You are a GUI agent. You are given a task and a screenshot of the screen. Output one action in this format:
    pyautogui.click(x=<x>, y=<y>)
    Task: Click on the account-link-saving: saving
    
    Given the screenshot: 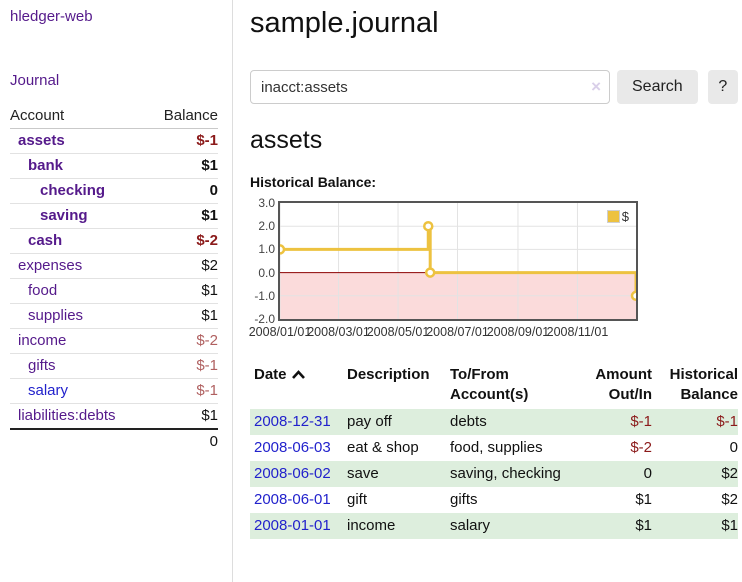 What is the action you would take?
    pyautogui.click(x=64, y=215)
    